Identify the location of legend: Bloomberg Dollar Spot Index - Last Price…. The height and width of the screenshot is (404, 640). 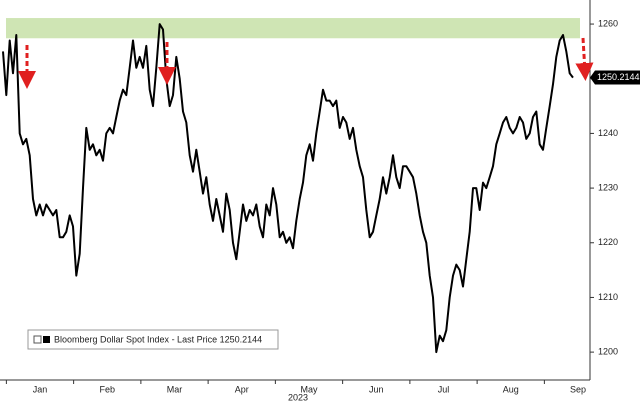
(153, 339).